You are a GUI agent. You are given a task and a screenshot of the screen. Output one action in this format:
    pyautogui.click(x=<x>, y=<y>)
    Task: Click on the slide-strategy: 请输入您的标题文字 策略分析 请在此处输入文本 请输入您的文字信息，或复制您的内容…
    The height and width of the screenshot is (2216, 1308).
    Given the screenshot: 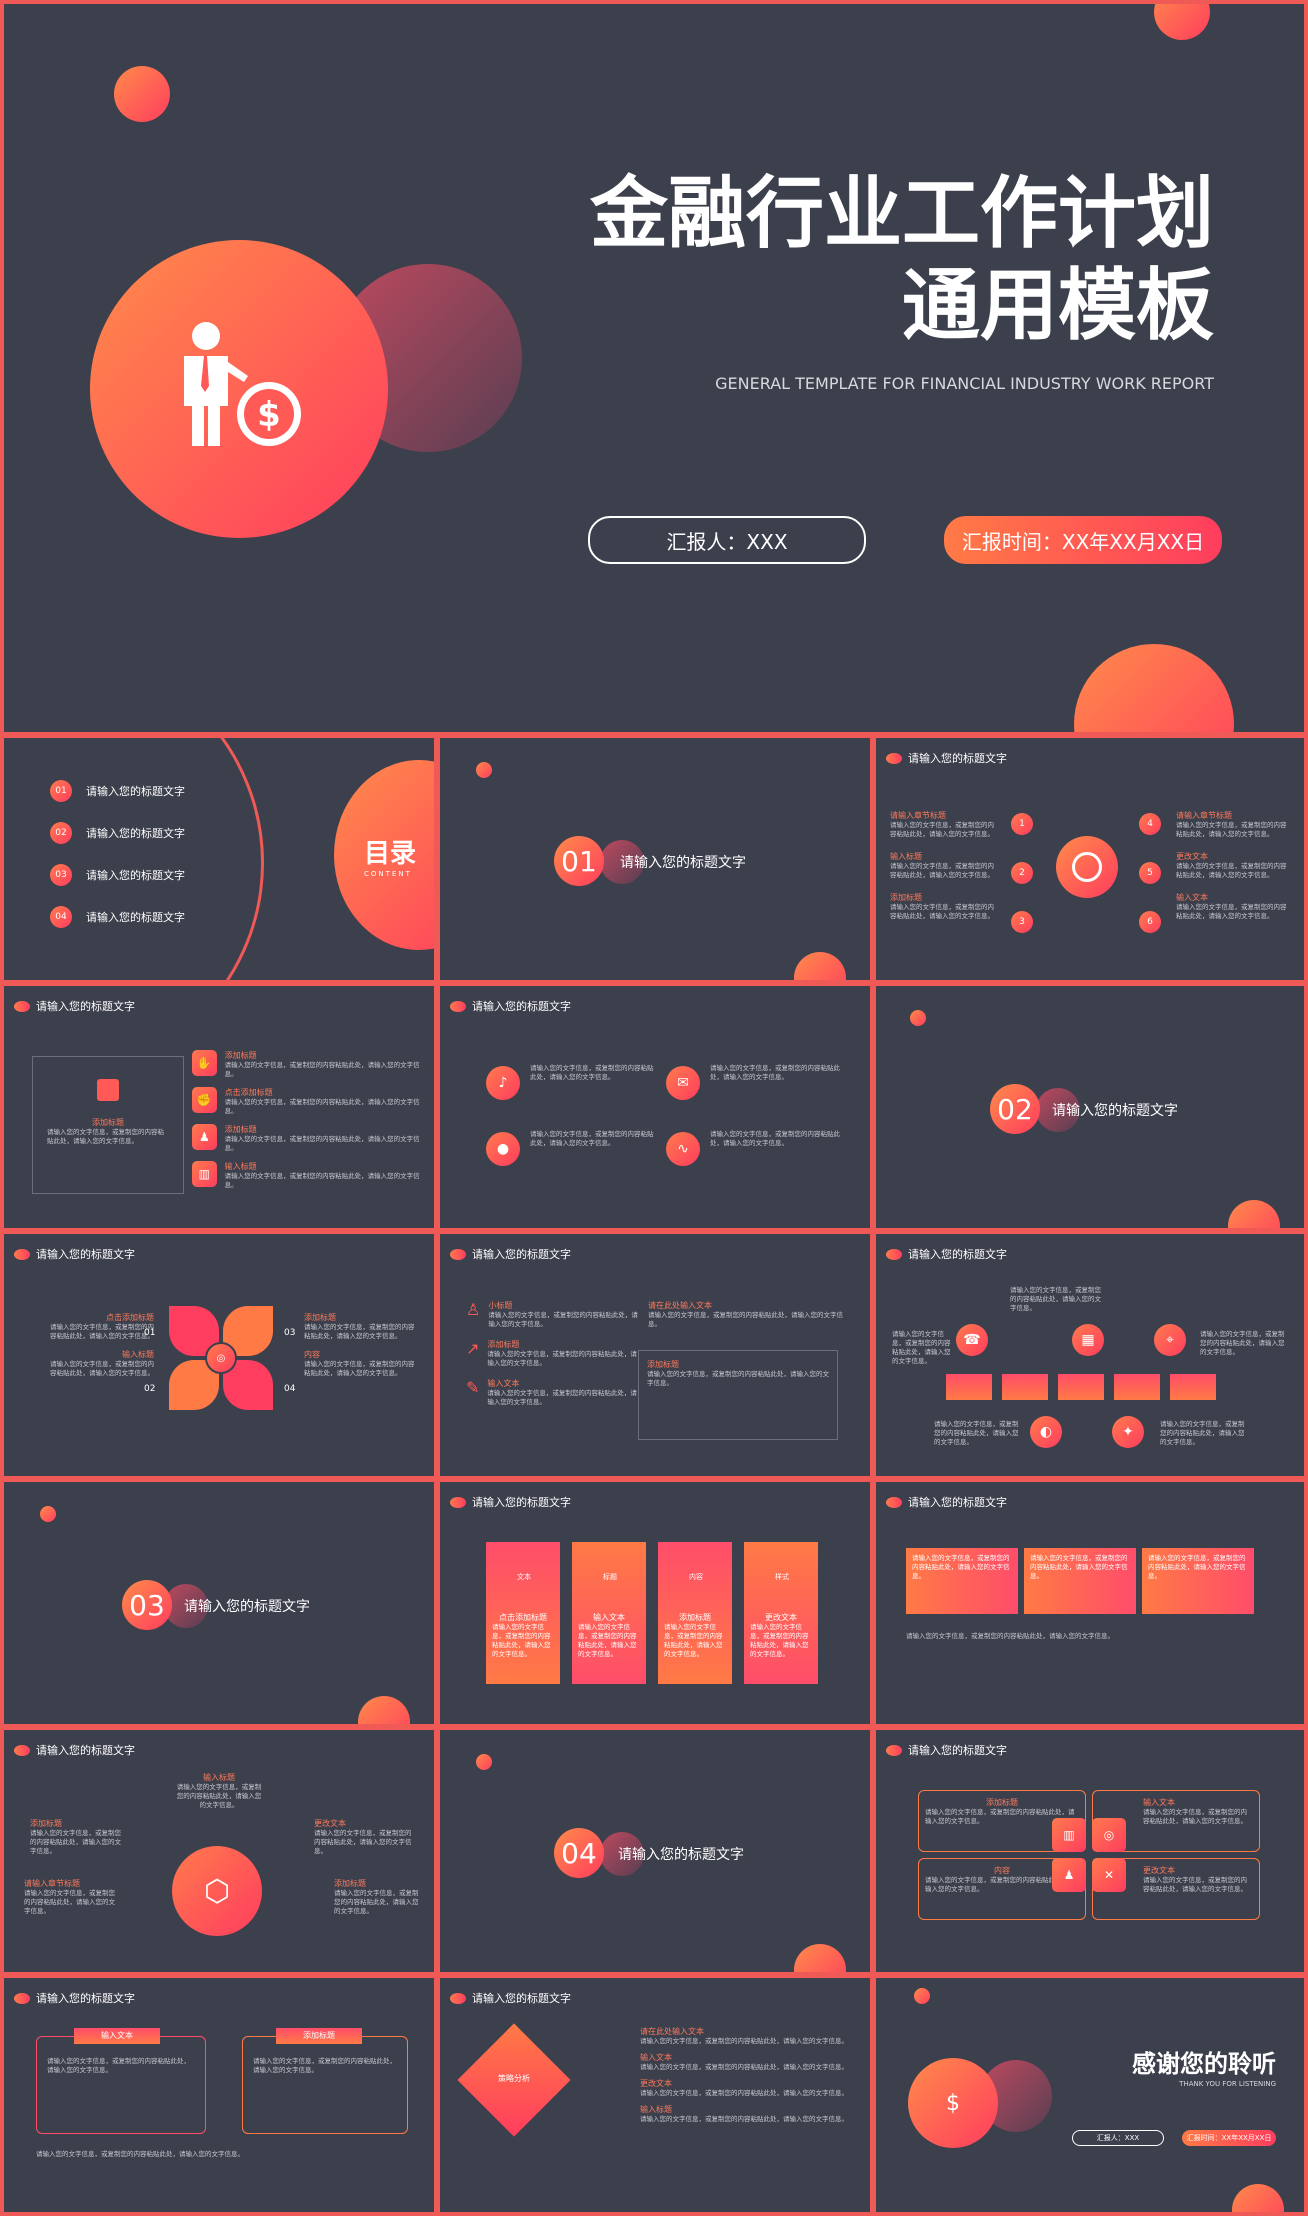 What is the action you would take?
    pyautogui.click(x=655, y=2095)
    